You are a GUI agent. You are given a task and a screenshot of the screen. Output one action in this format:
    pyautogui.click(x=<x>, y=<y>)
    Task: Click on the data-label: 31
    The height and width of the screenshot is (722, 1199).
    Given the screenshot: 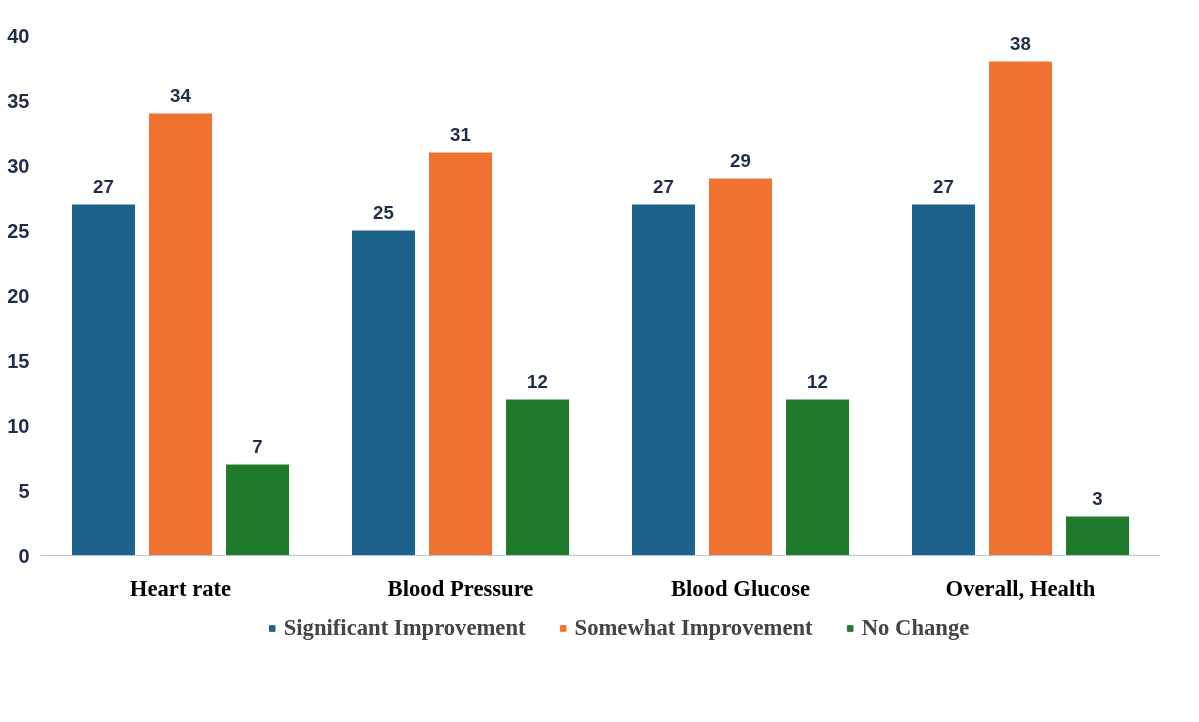 What is the action you would take?
    pyautogui.click(x=460, y=134)
    